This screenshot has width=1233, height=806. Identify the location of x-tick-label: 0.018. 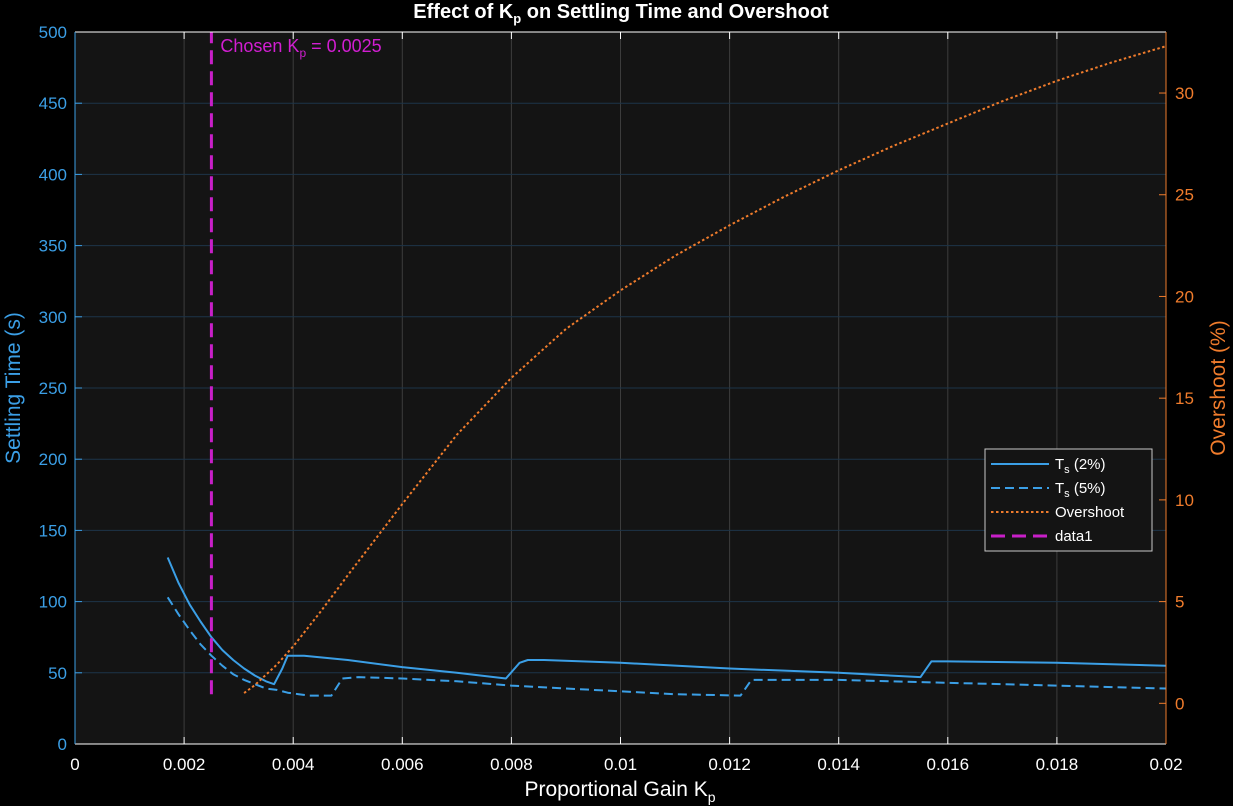
(1057, 764).